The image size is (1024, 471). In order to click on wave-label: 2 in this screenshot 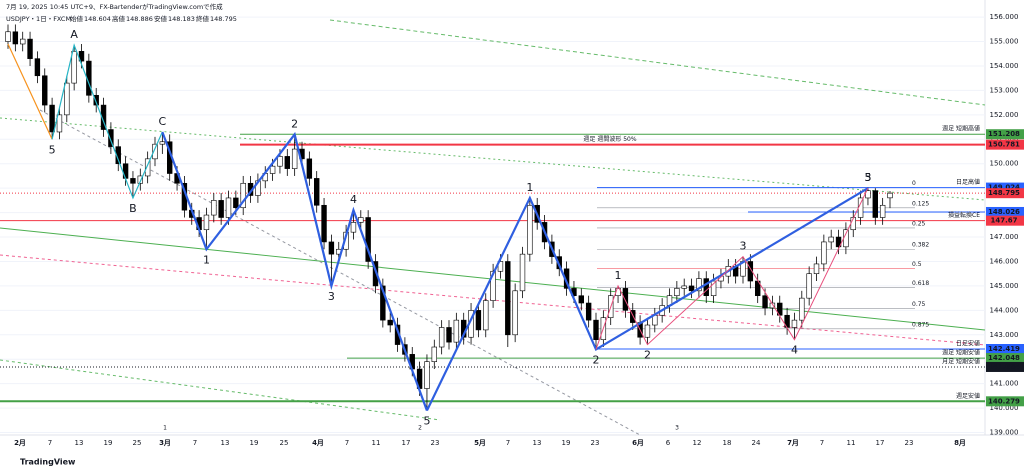, I will do `click(294, 123)`.